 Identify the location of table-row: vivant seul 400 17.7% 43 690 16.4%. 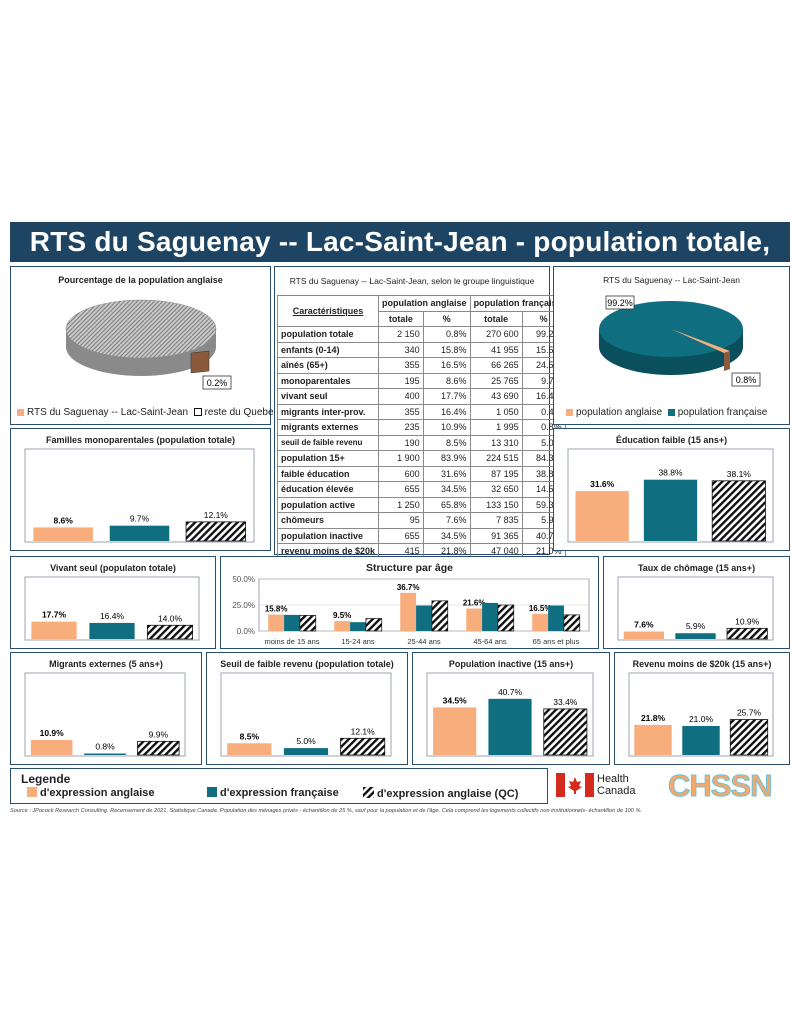
(421, 396).